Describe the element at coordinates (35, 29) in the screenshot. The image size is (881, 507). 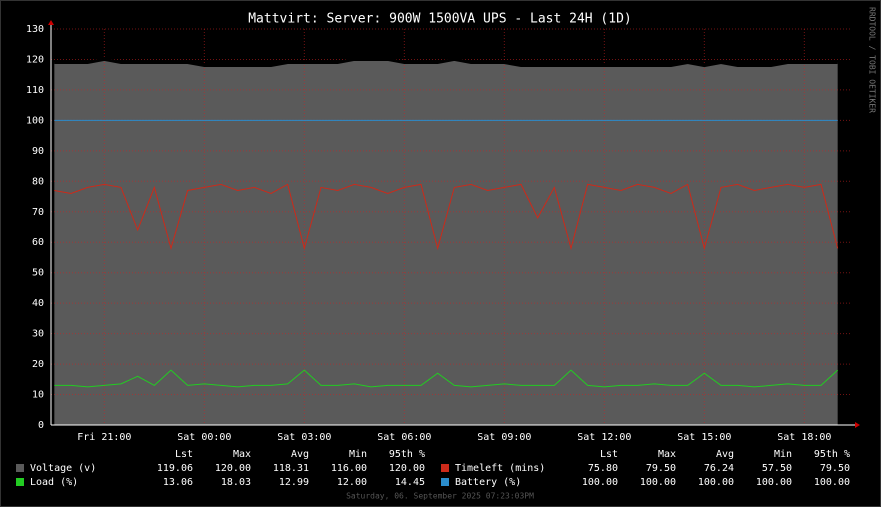
I see `y-tick-label: 130` at that location.